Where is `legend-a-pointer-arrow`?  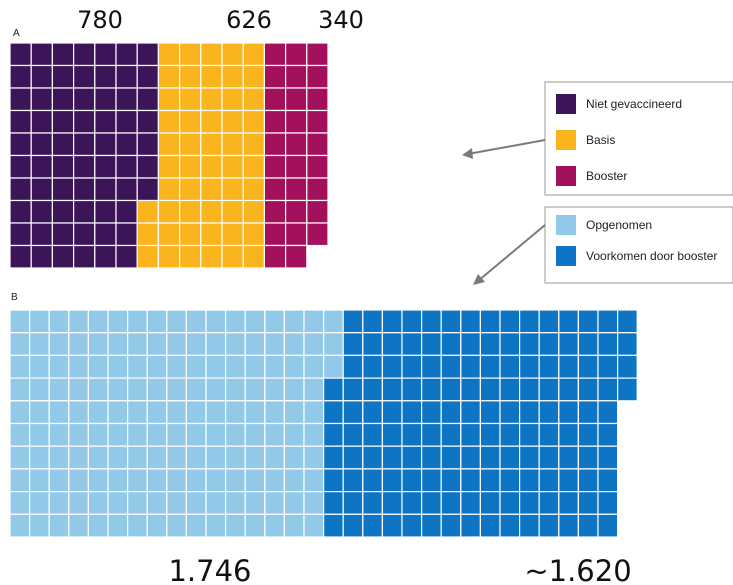
legend-a-pointer-arrow is located at coordinates (506, 147).